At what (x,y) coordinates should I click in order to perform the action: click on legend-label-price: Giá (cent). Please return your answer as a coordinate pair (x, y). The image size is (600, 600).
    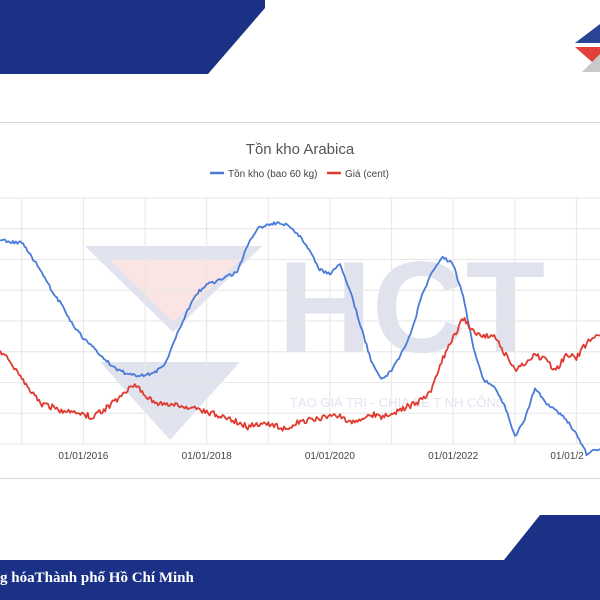
    Looking at the image, I should click on (367, 174).